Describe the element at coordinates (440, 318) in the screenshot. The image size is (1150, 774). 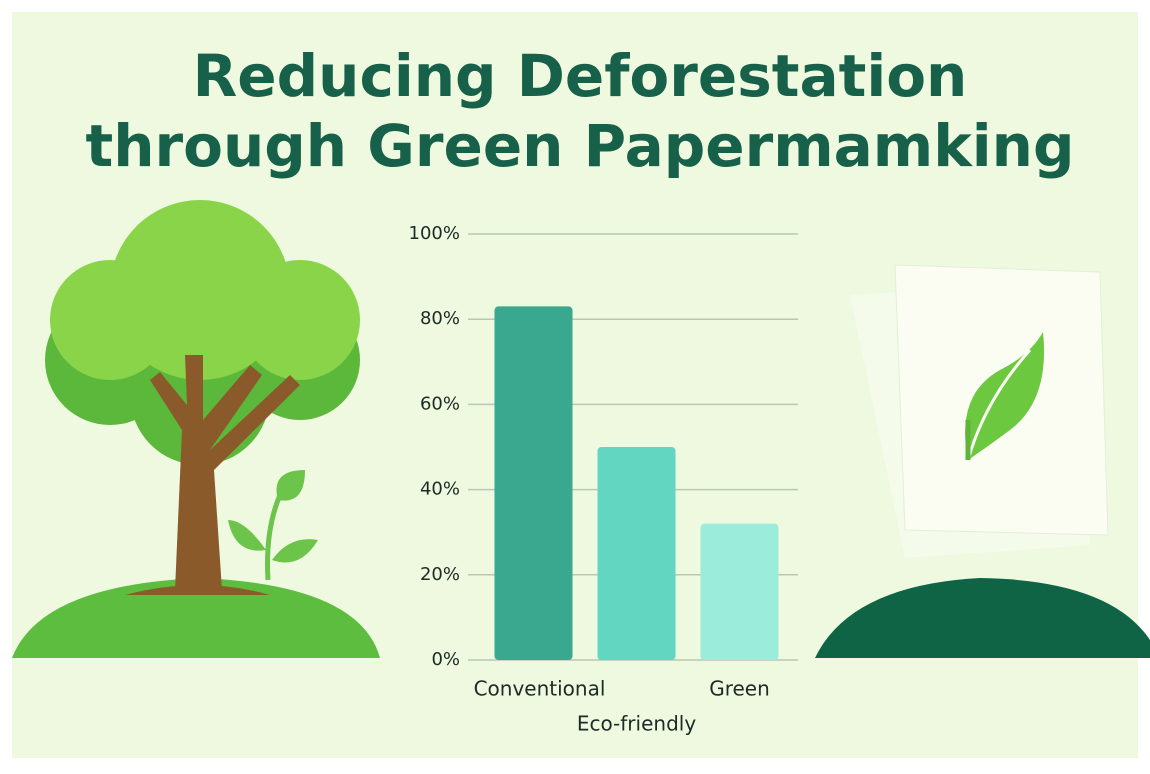
I see `y-tick-label: 80%` at that location.